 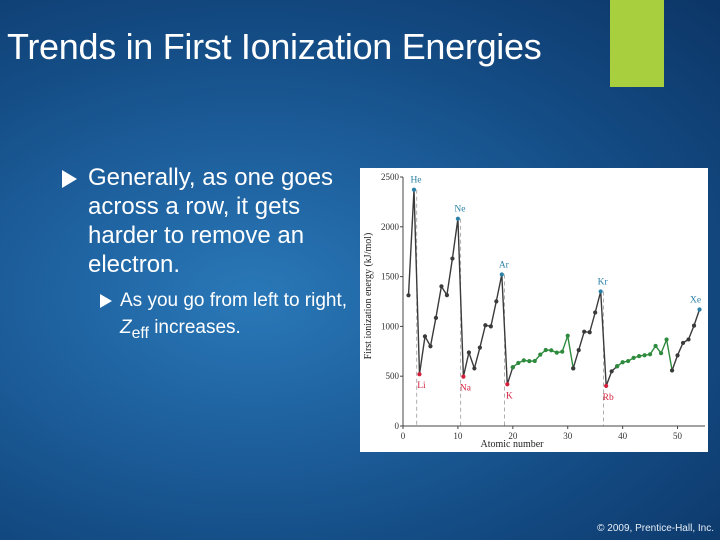 I want to click on element-label-rb: Rb, so click(x=608, y=398).